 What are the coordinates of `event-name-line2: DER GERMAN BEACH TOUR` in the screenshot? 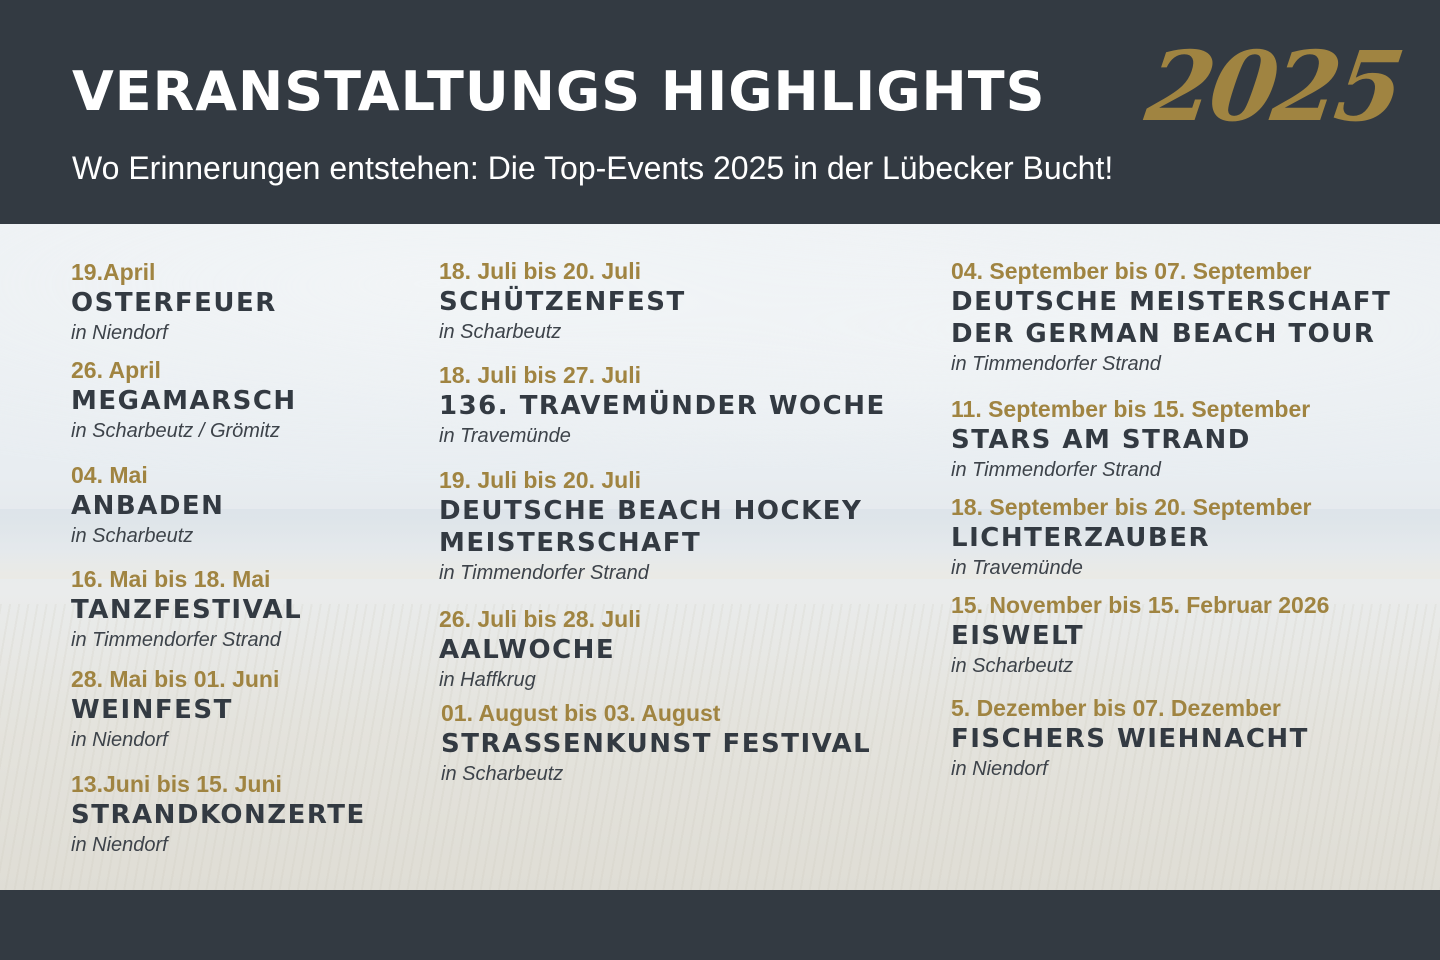 It's located at (1163, 334).